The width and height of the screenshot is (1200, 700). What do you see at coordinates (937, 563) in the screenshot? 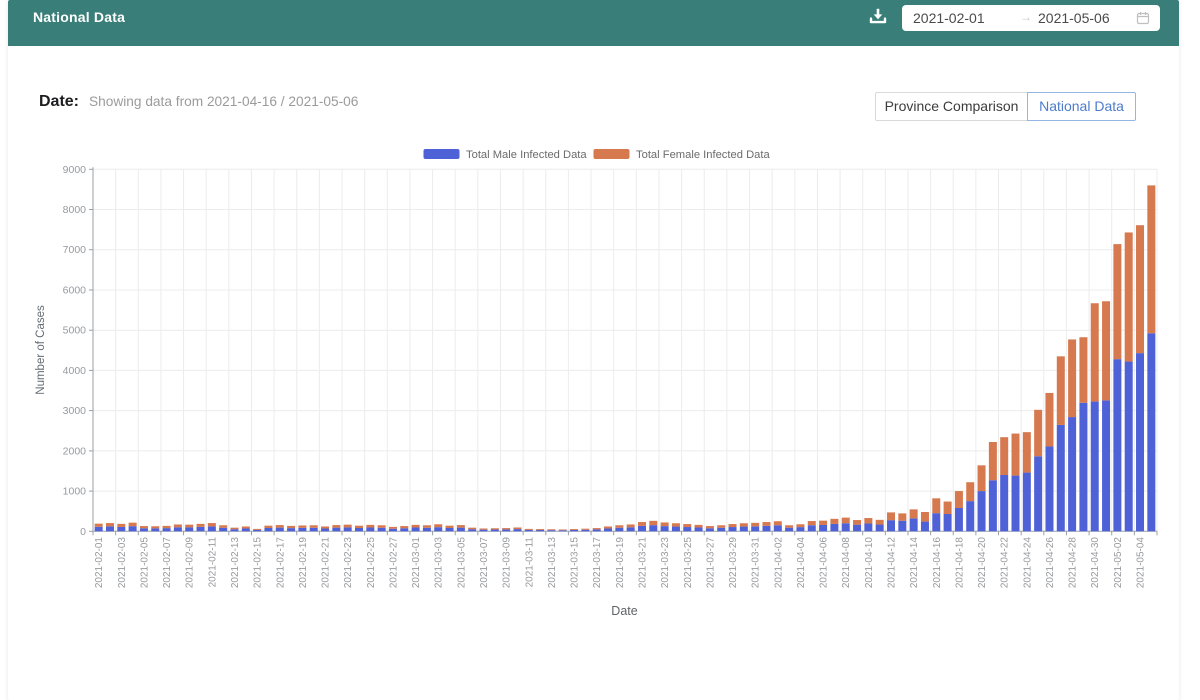
I see `svg-text: 2021-04-16` at bounding box center [937, 563].